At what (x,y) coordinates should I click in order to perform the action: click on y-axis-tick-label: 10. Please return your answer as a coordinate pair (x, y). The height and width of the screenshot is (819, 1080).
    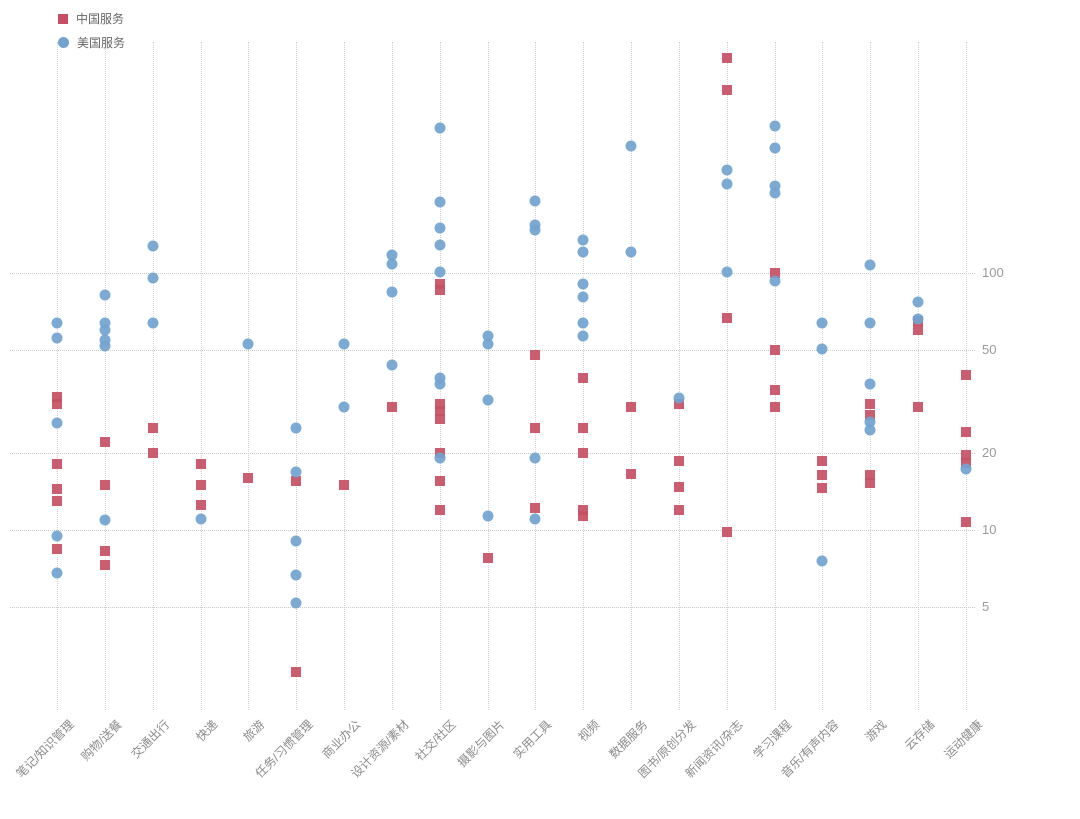
    Looking at the image, I should click on (989, 529).